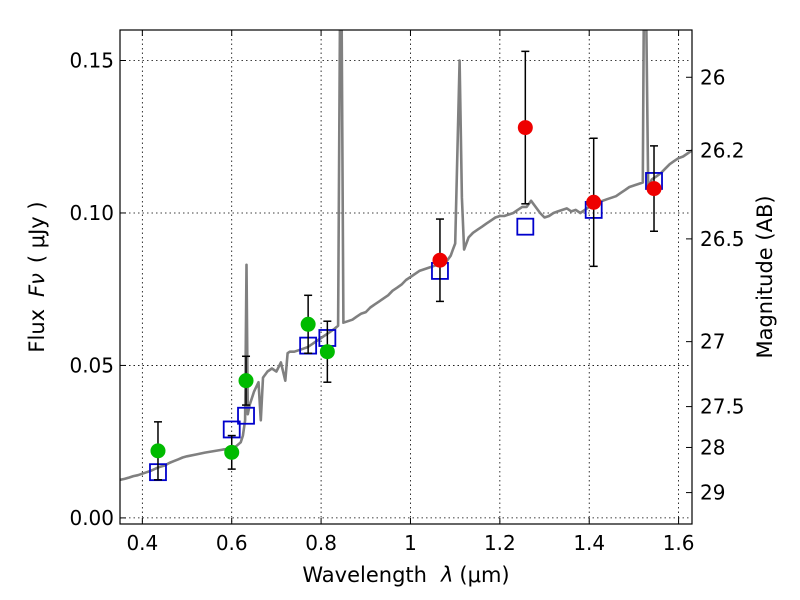 The height and width of the screenshot is (600, 800). Describe the element at coordinates (91, 60) in the screenshot. I see `y-tick-label: 0.15` at that location.